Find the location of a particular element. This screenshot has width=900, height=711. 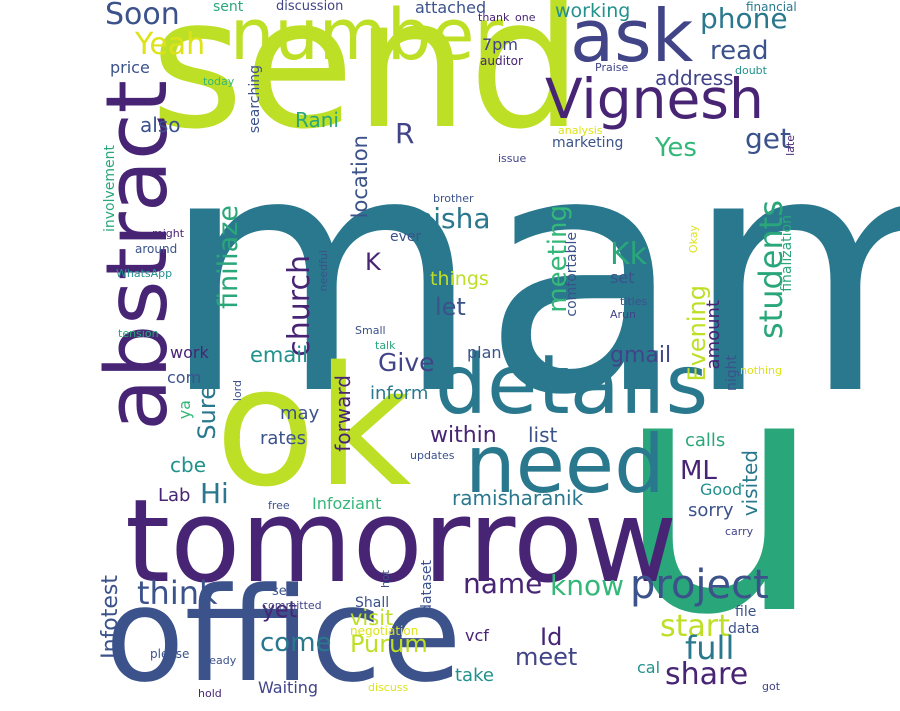

cloud-word: cbe is located at coordinates (188, 465).